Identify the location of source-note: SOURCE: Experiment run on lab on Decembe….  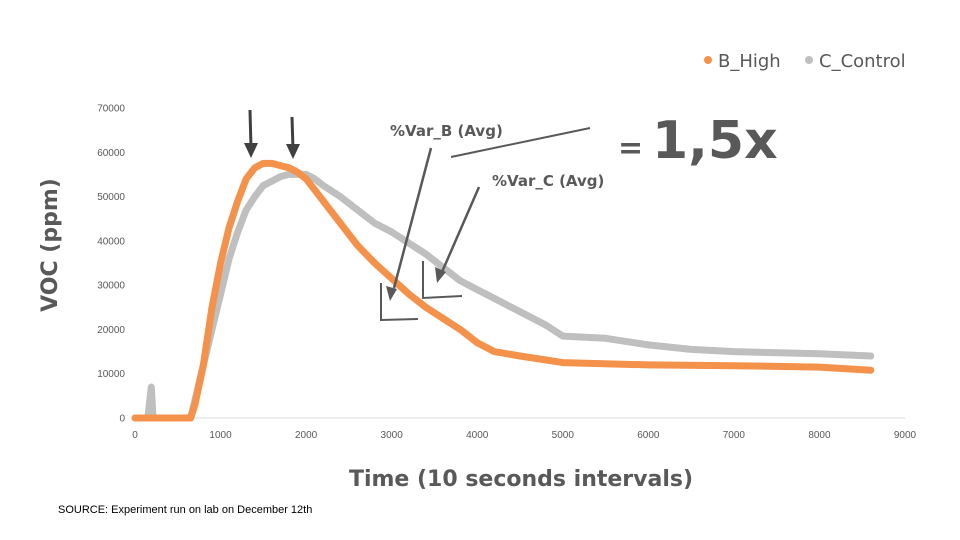
(185, 510).